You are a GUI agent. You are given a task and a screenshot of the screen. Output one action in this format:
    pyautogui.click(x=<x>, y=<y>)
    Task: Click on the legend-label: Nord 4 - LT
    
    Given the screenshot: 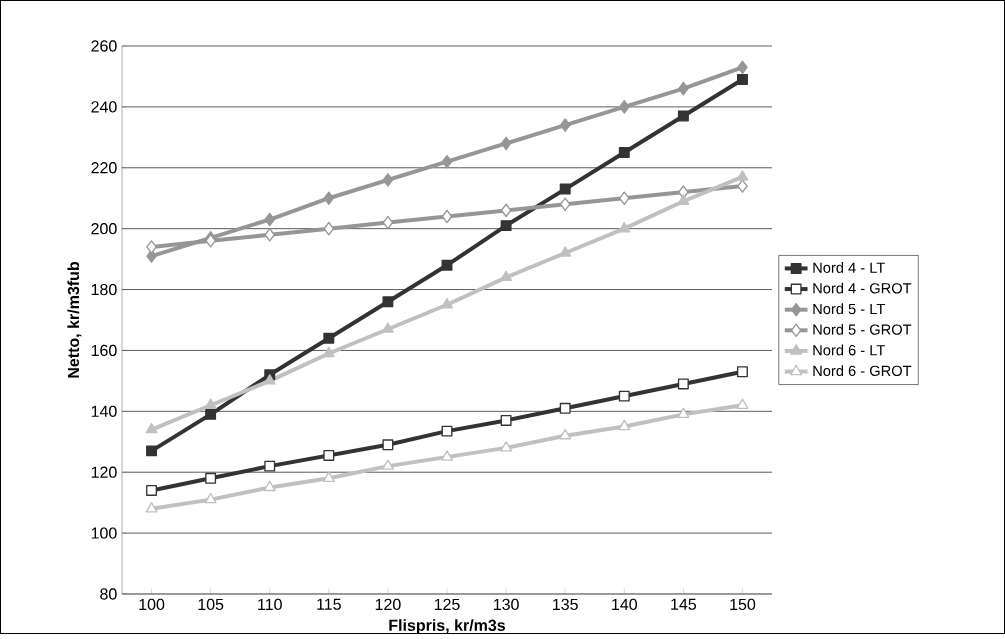 What is the action you would take?
    pyautogui.click(x=849, y=268)
    